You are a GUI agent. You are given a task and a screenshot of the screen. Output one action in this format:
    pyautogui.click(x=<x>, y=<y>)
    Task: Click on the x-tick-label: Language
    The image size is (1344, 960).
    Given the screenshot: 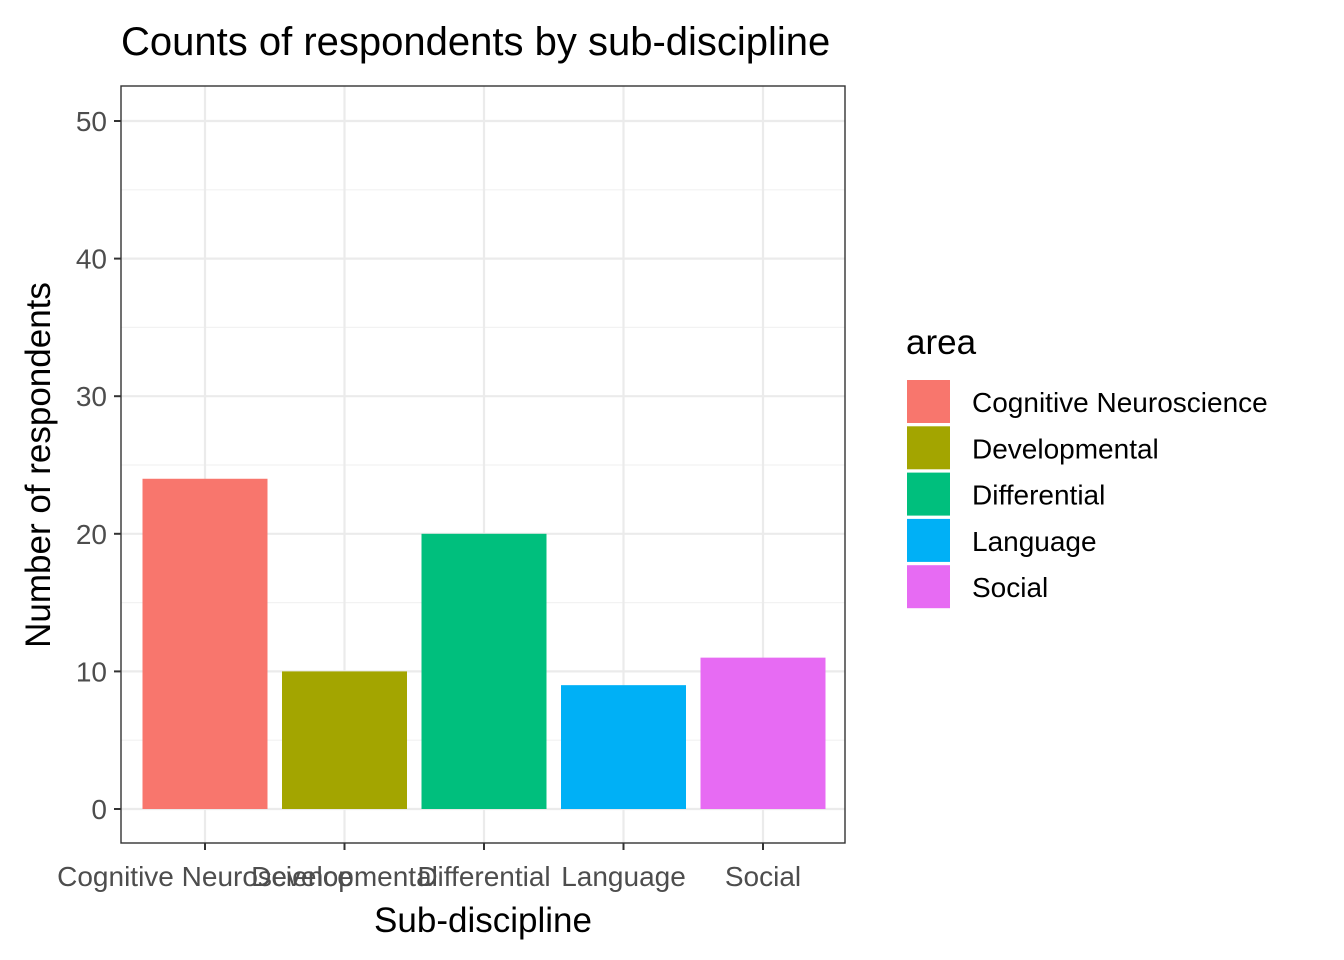 What is the action you would take?
    pyautogui.click(x=623, y=876)
    